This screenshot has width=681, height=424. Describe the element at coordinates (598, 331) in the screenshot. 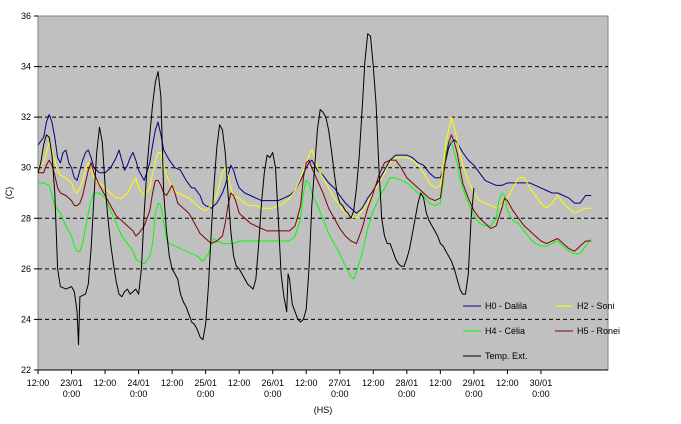

I see `legend-label: H5 - Ronei` at that location.